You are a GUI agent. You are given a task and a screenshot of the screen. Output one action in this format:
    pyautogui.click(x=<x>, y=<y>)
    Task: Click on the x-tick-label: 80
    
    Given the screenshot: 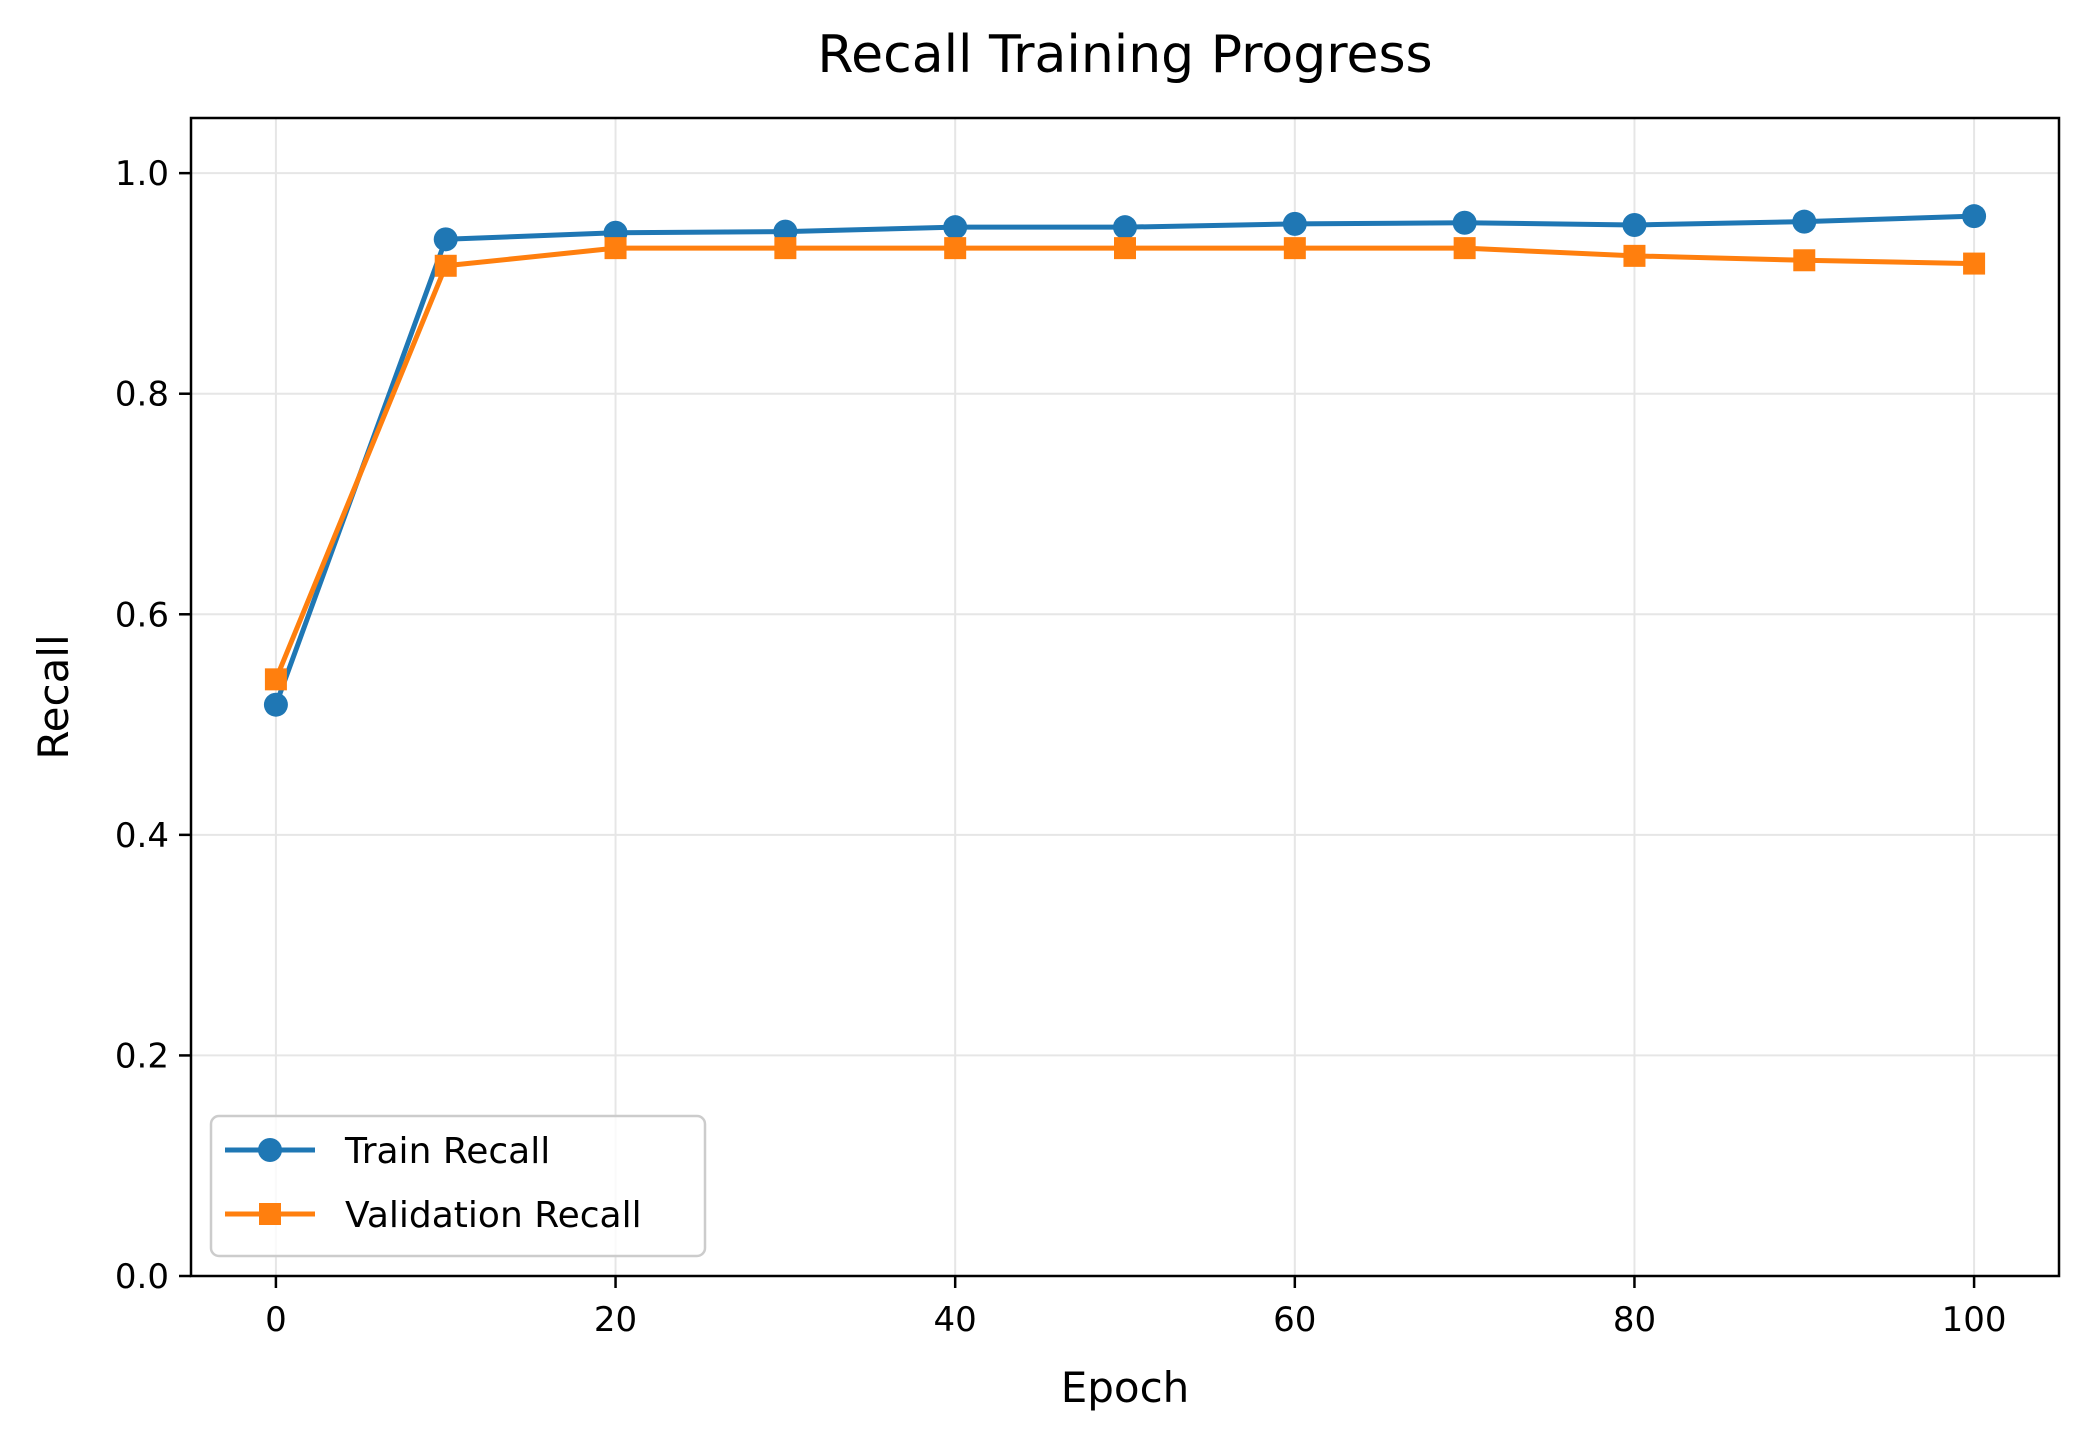 What is the action you would take?
    pyautogui.click(x=1634, y=1320)
    